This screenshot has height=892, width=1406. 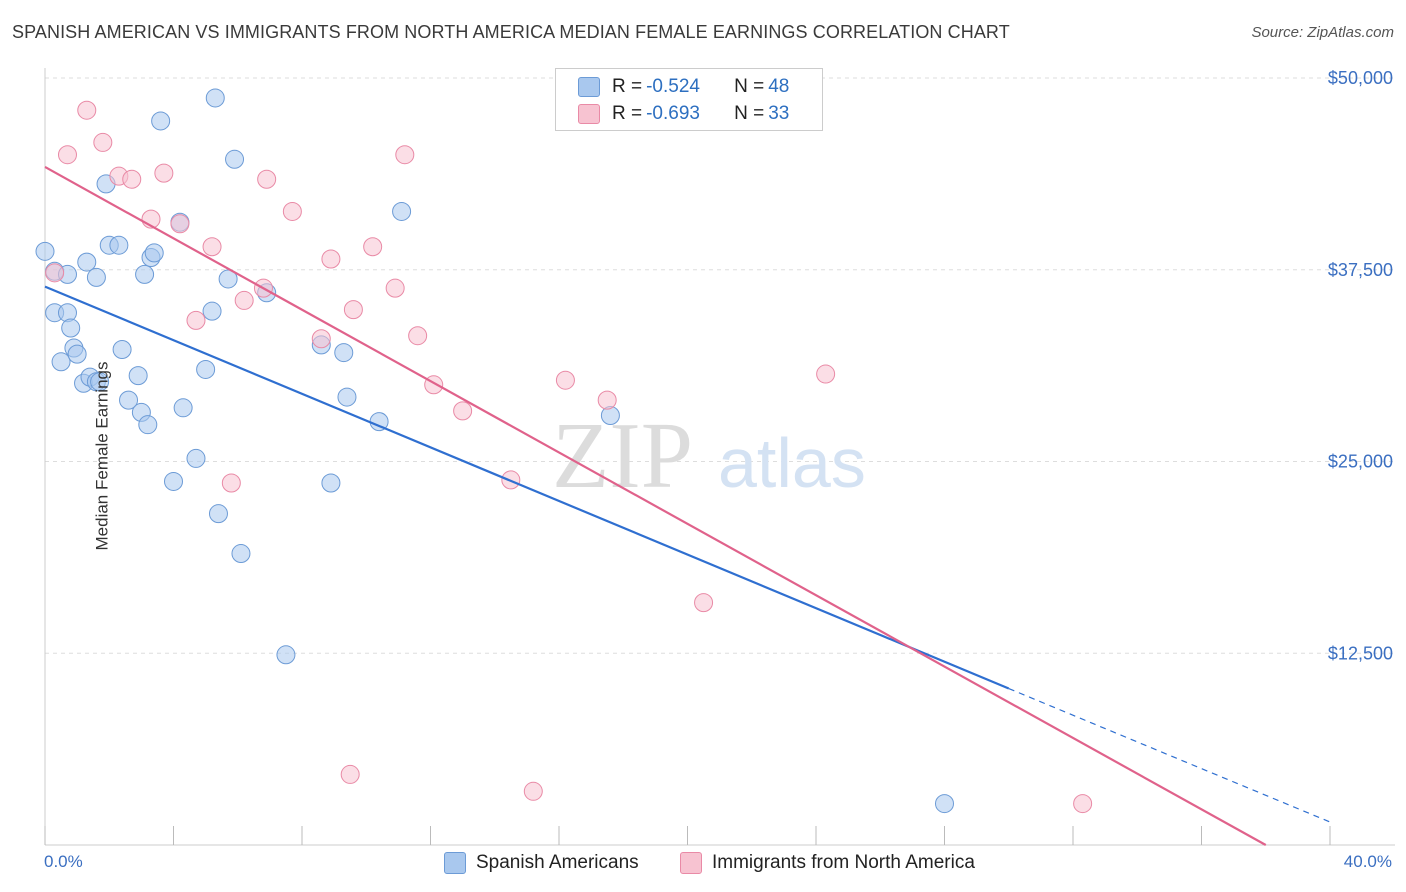 What do you see at coordinates (1367, 861) in the screenshot?
I see `x-tick-max: 40.0%` at bounding box center [1367, 861].